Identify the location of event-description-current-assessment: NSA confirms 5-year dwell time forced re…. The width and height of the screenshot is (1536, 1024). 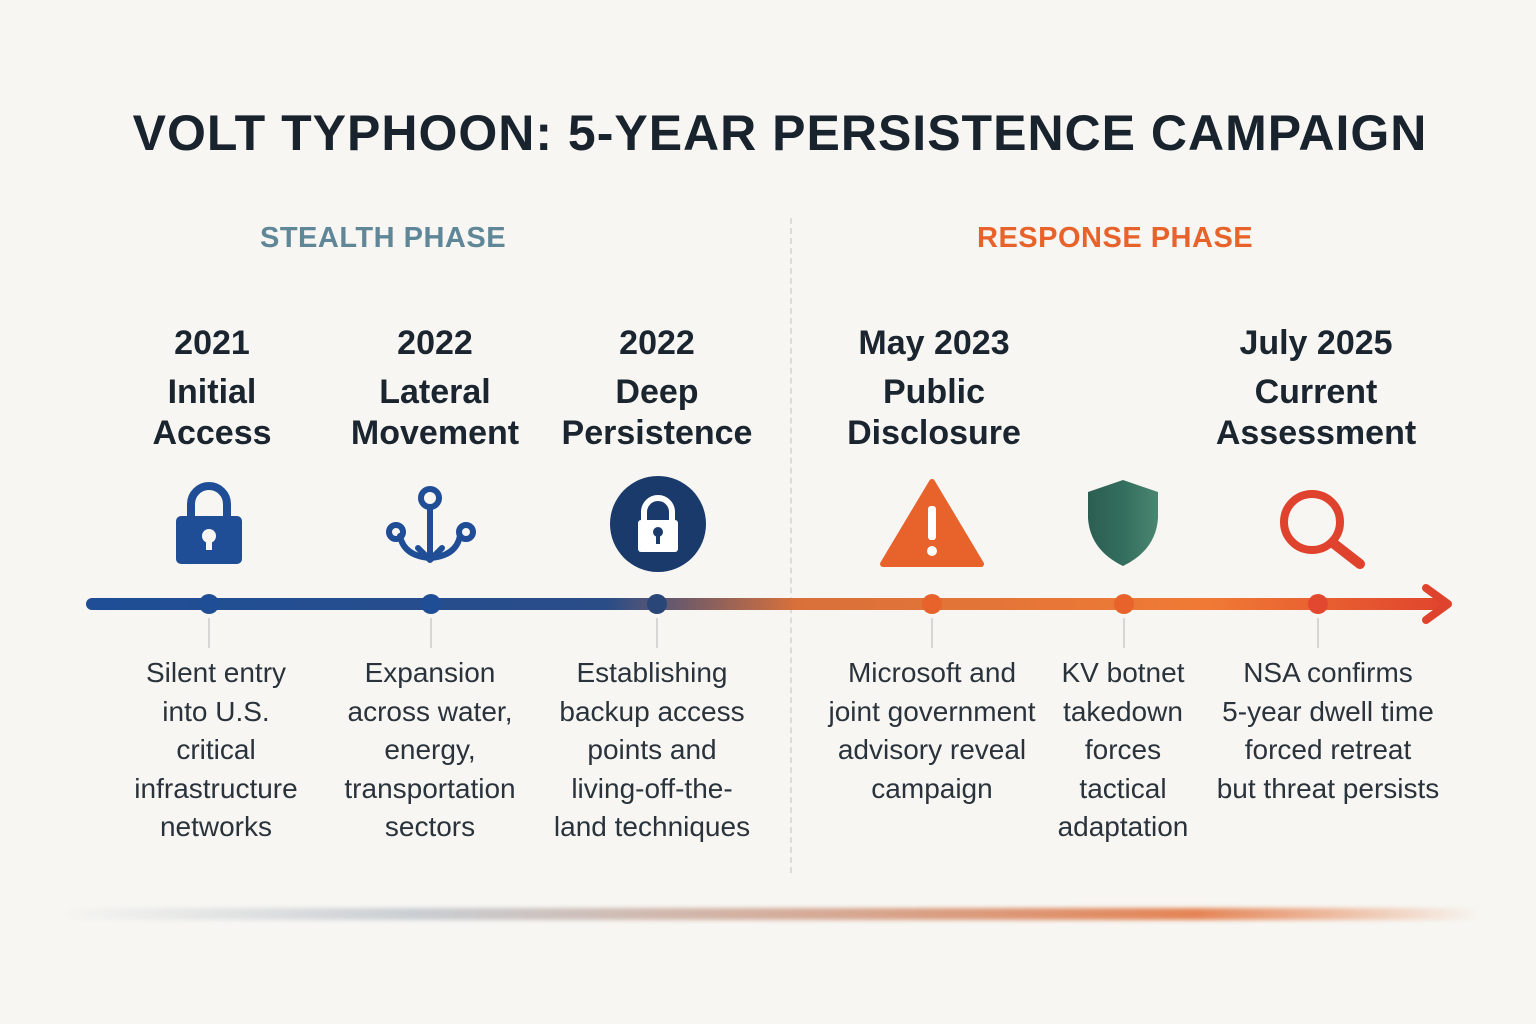
(1328, 730).